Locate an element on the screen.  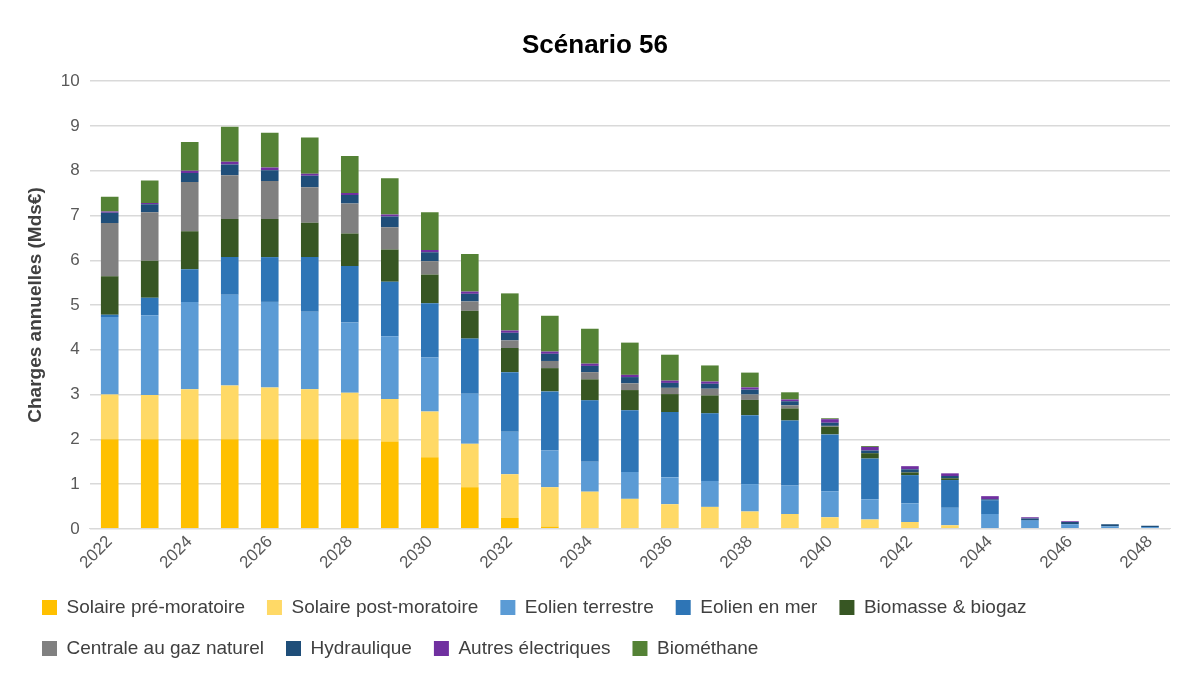
y-axis-title: Charges annuelles (Mds€) is located at coordinates (34, 305).